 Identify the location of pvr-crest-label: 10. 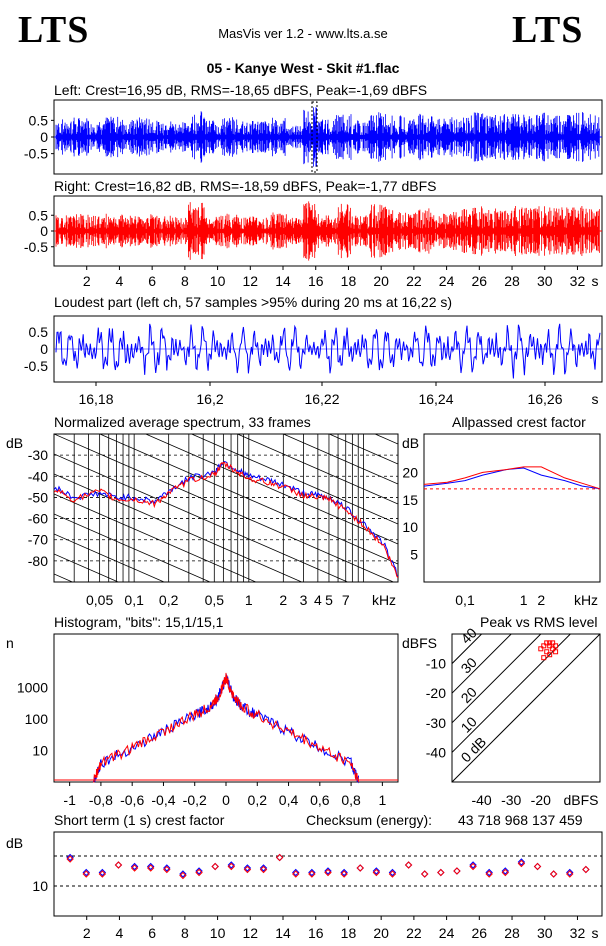
(469, 724).